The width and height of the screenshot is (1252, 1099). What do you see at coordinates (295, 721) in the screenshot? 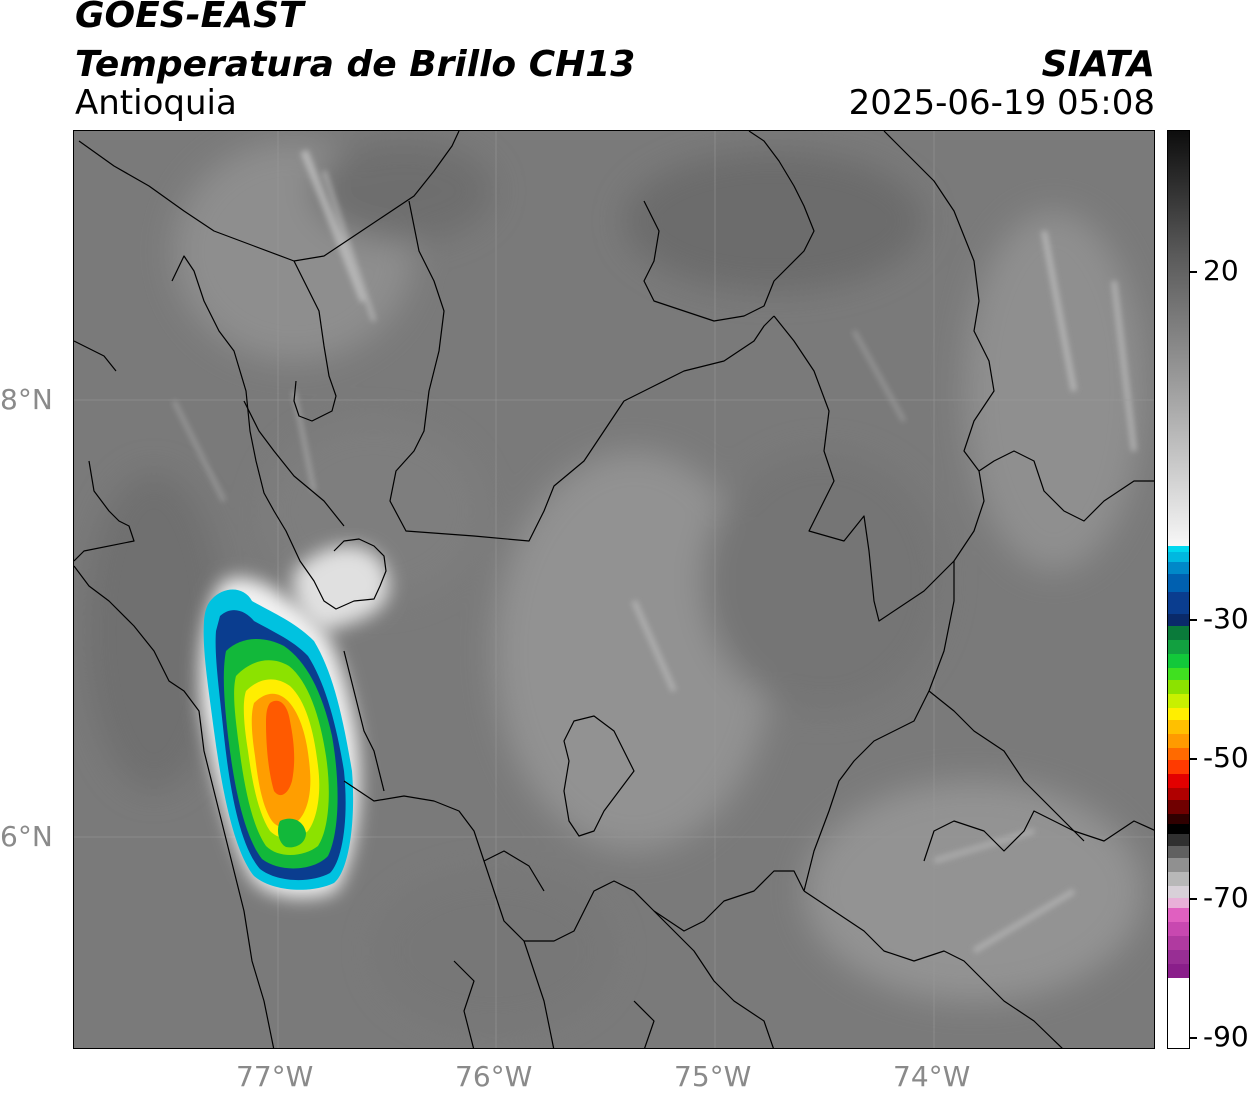
I see `convective-storm` at bounding box center [295, 721].